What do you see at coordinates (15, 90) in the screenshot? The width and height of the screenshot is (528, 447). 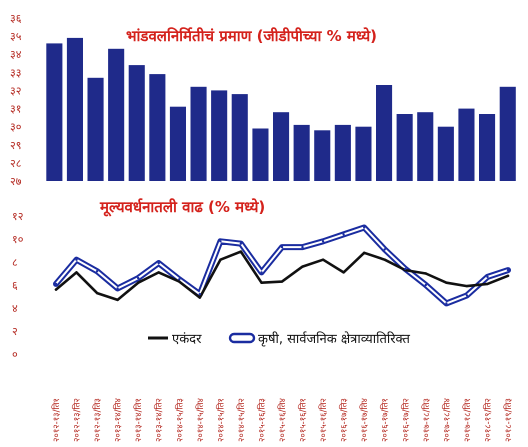 I see `bar-y-tick-label: ३२` at bounding box center [15, 90].